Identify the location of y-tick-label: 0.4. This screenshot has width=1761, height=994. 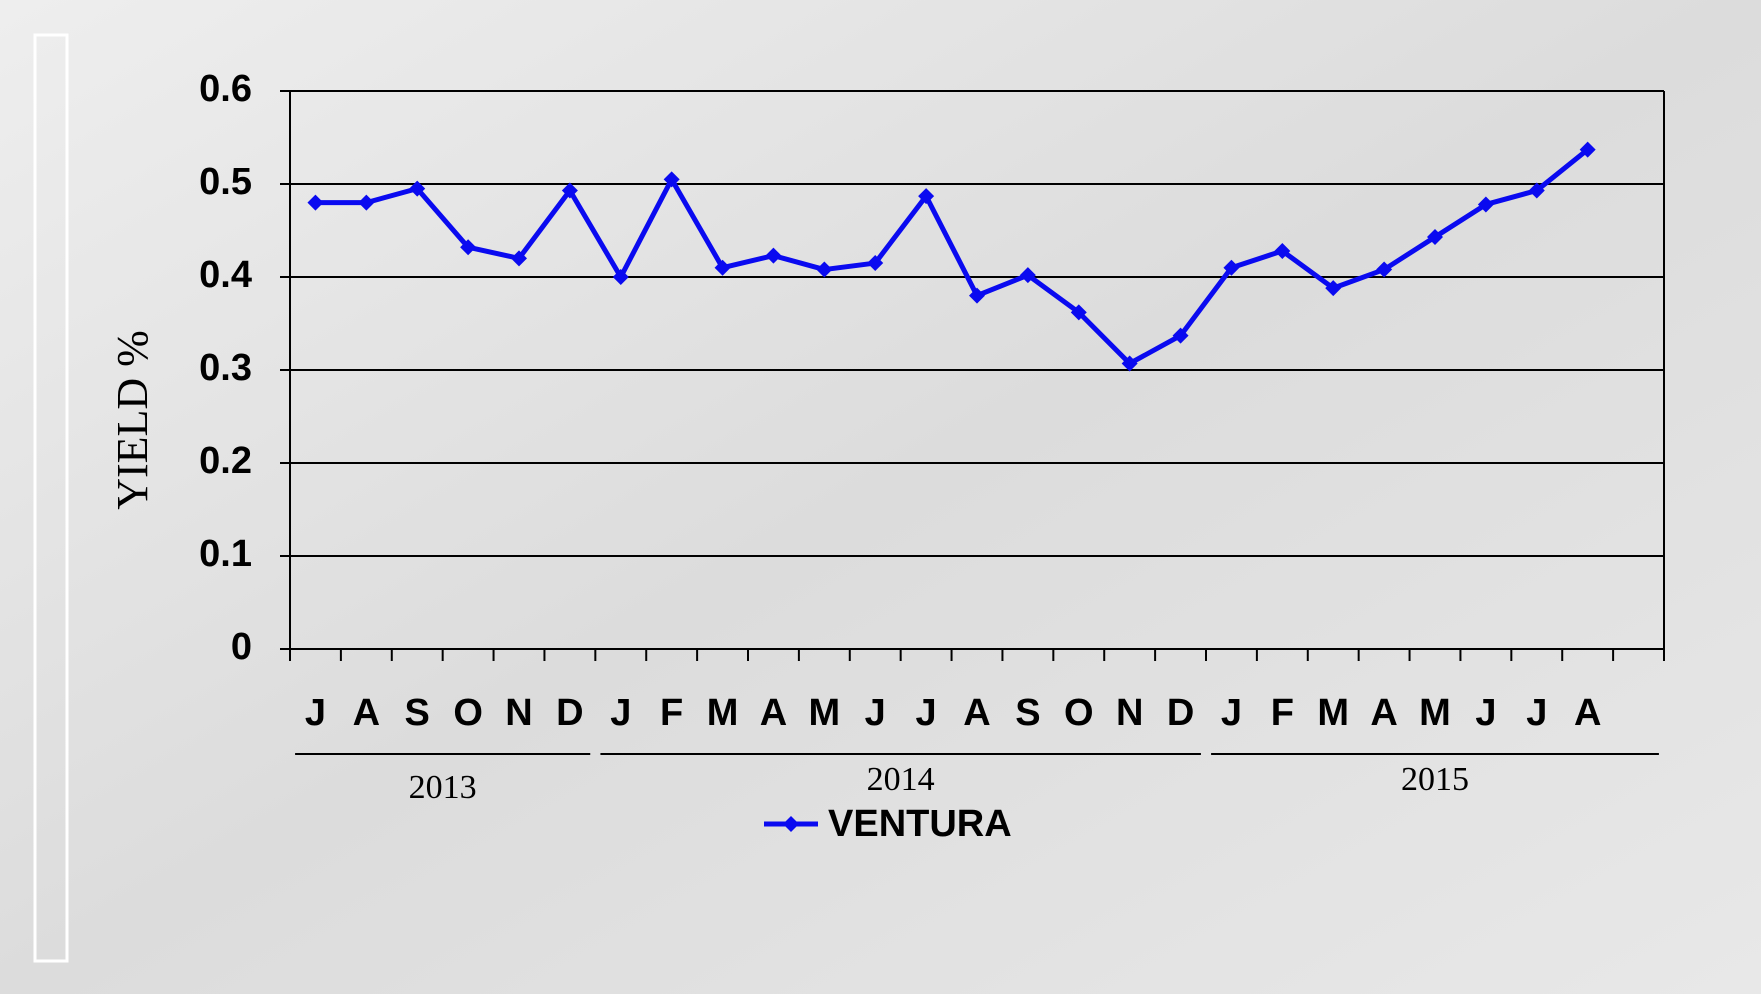
(225, 275).